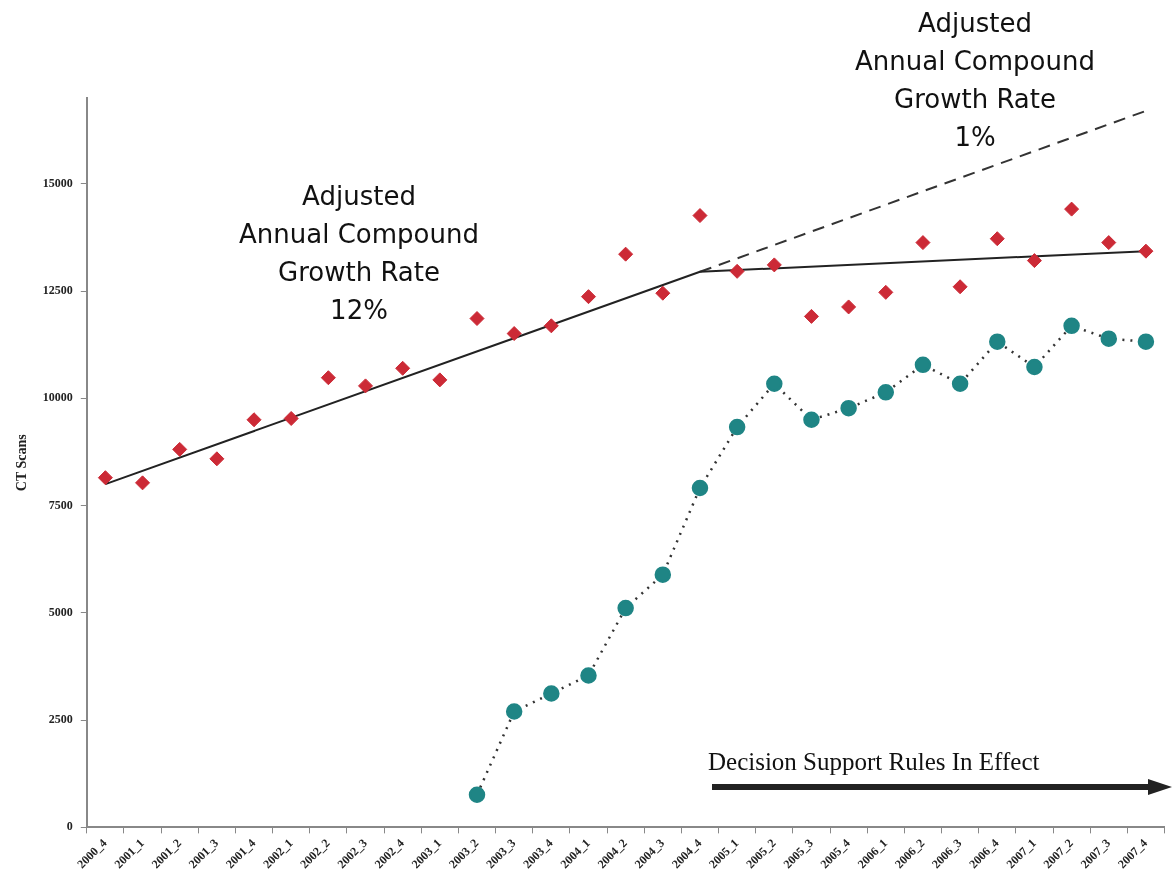 The image size is (1174, 877). Describe the element at coordinates (975, 80) in the screenshot. I see `annotation: Adjusted Annual Compound Growth Rate 1%` at that location.